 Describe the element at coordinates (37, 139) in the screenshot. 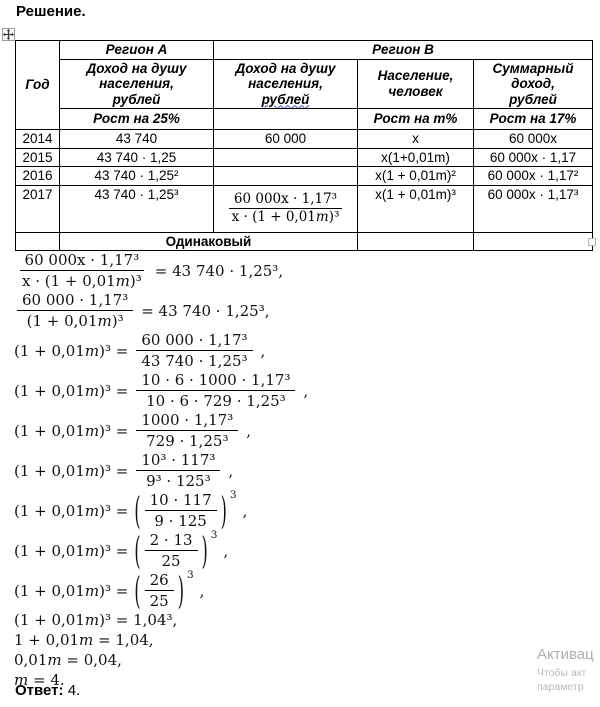

I see `year-cell: 2014` at that location.